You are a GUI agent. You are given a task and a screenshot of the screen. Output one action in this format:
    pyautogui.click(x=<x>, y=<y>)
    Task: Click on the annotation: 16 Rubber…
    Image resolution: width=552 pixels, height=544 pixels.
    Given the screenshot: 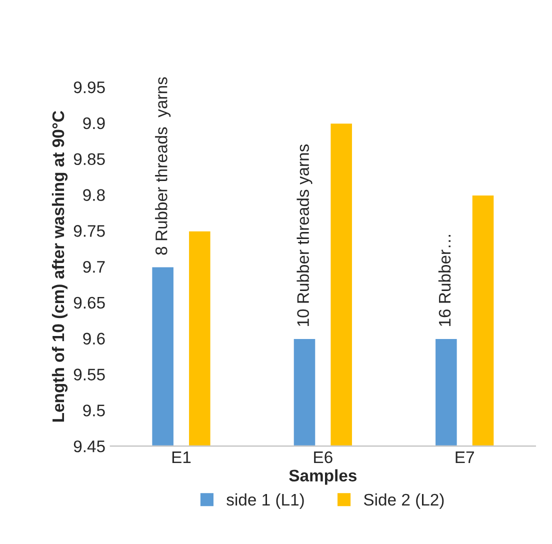 What is the action you would take?
    pyautogui.click(x=444, y=280)
    